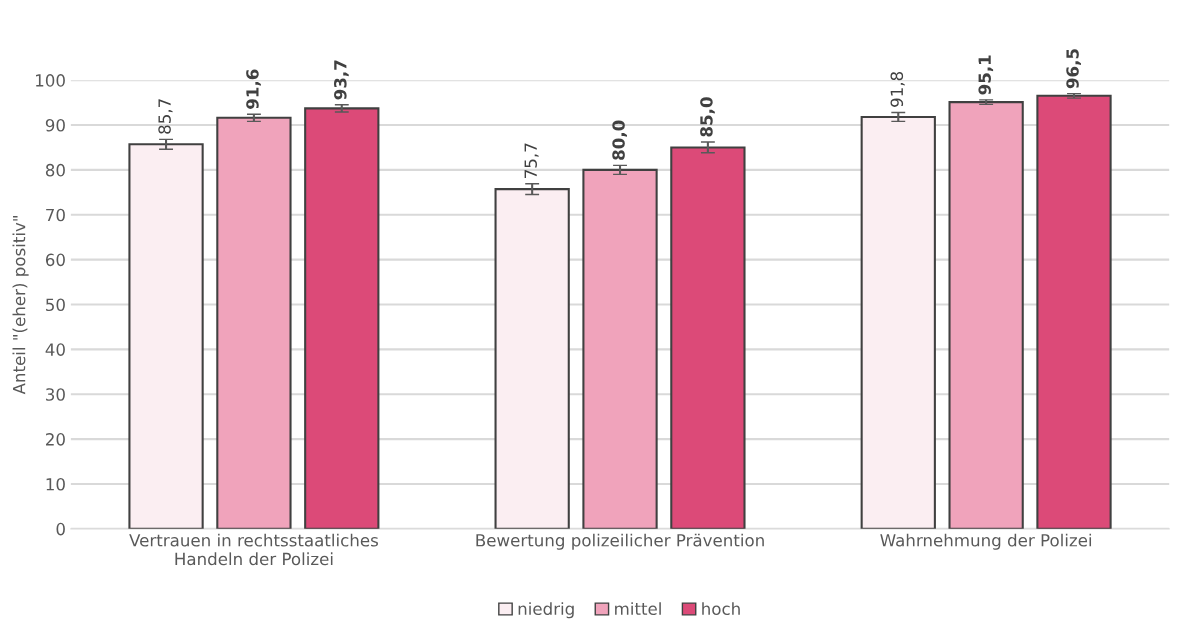 This screenshot has height=641, width=1181. Describe the element at coordinates (619, 140) in the screenshot. I see `data-label: 80,0` at that location.